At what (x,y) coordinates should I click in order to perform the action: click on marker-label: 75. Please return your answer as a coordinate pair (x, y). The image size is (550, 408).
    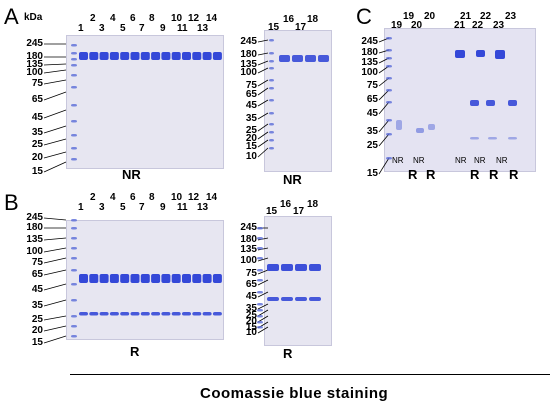
    Looking at the image, I should click on (372, 85).